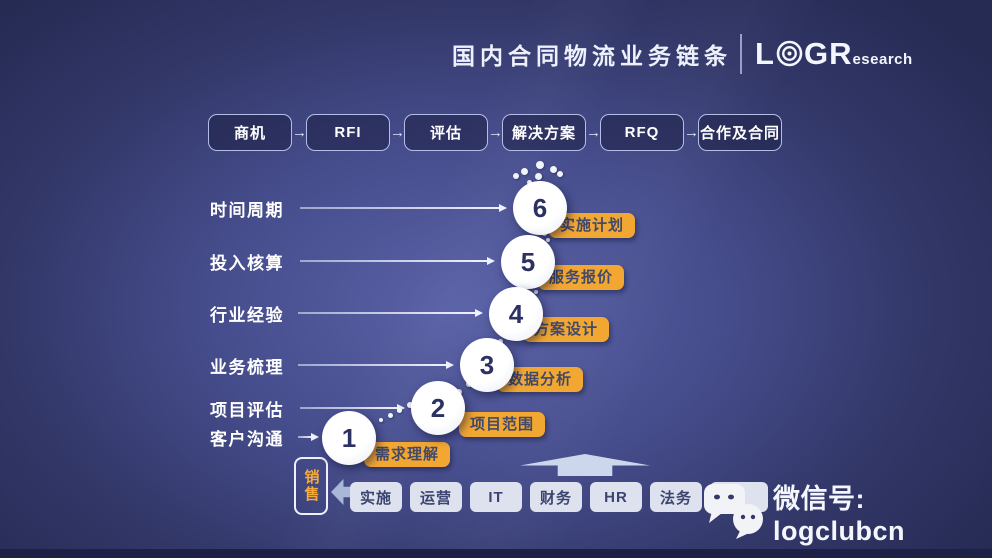 This screenshot has height=558, width=992. Describe the element at coordinates (348, 132) in the screenshot. I see `flow-stage-rfi: RFI` at that location.